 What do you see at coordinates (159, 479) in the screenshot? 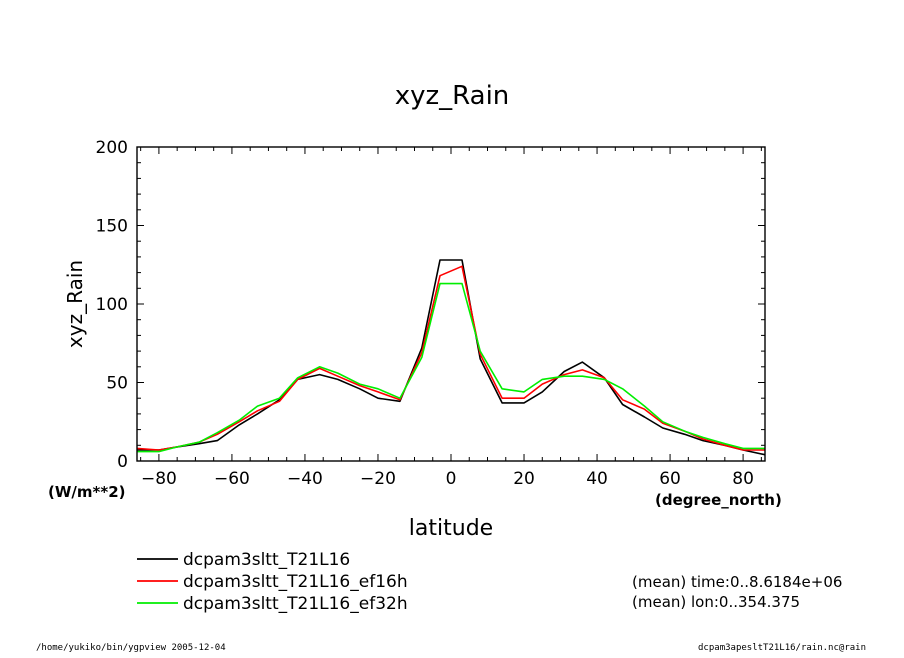
I see `x-tick-label: −80` at bounding box center [159, 479].